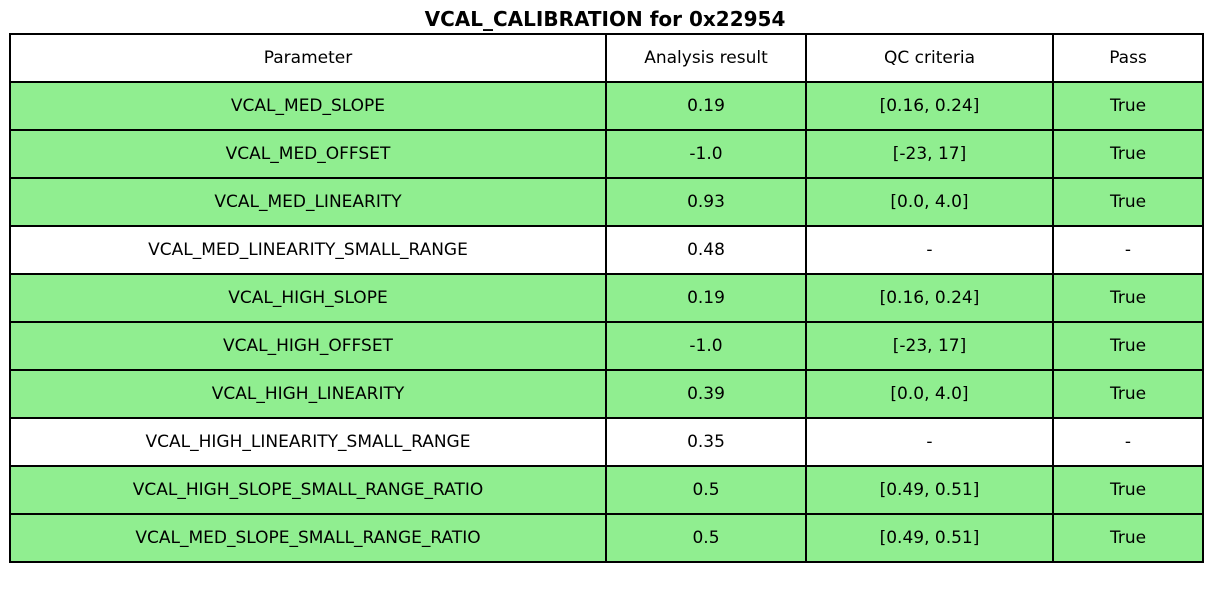 This screenshot has height=604, width=1210. I want to click on cell-analysis-result: 0.93, so click(706, 202).